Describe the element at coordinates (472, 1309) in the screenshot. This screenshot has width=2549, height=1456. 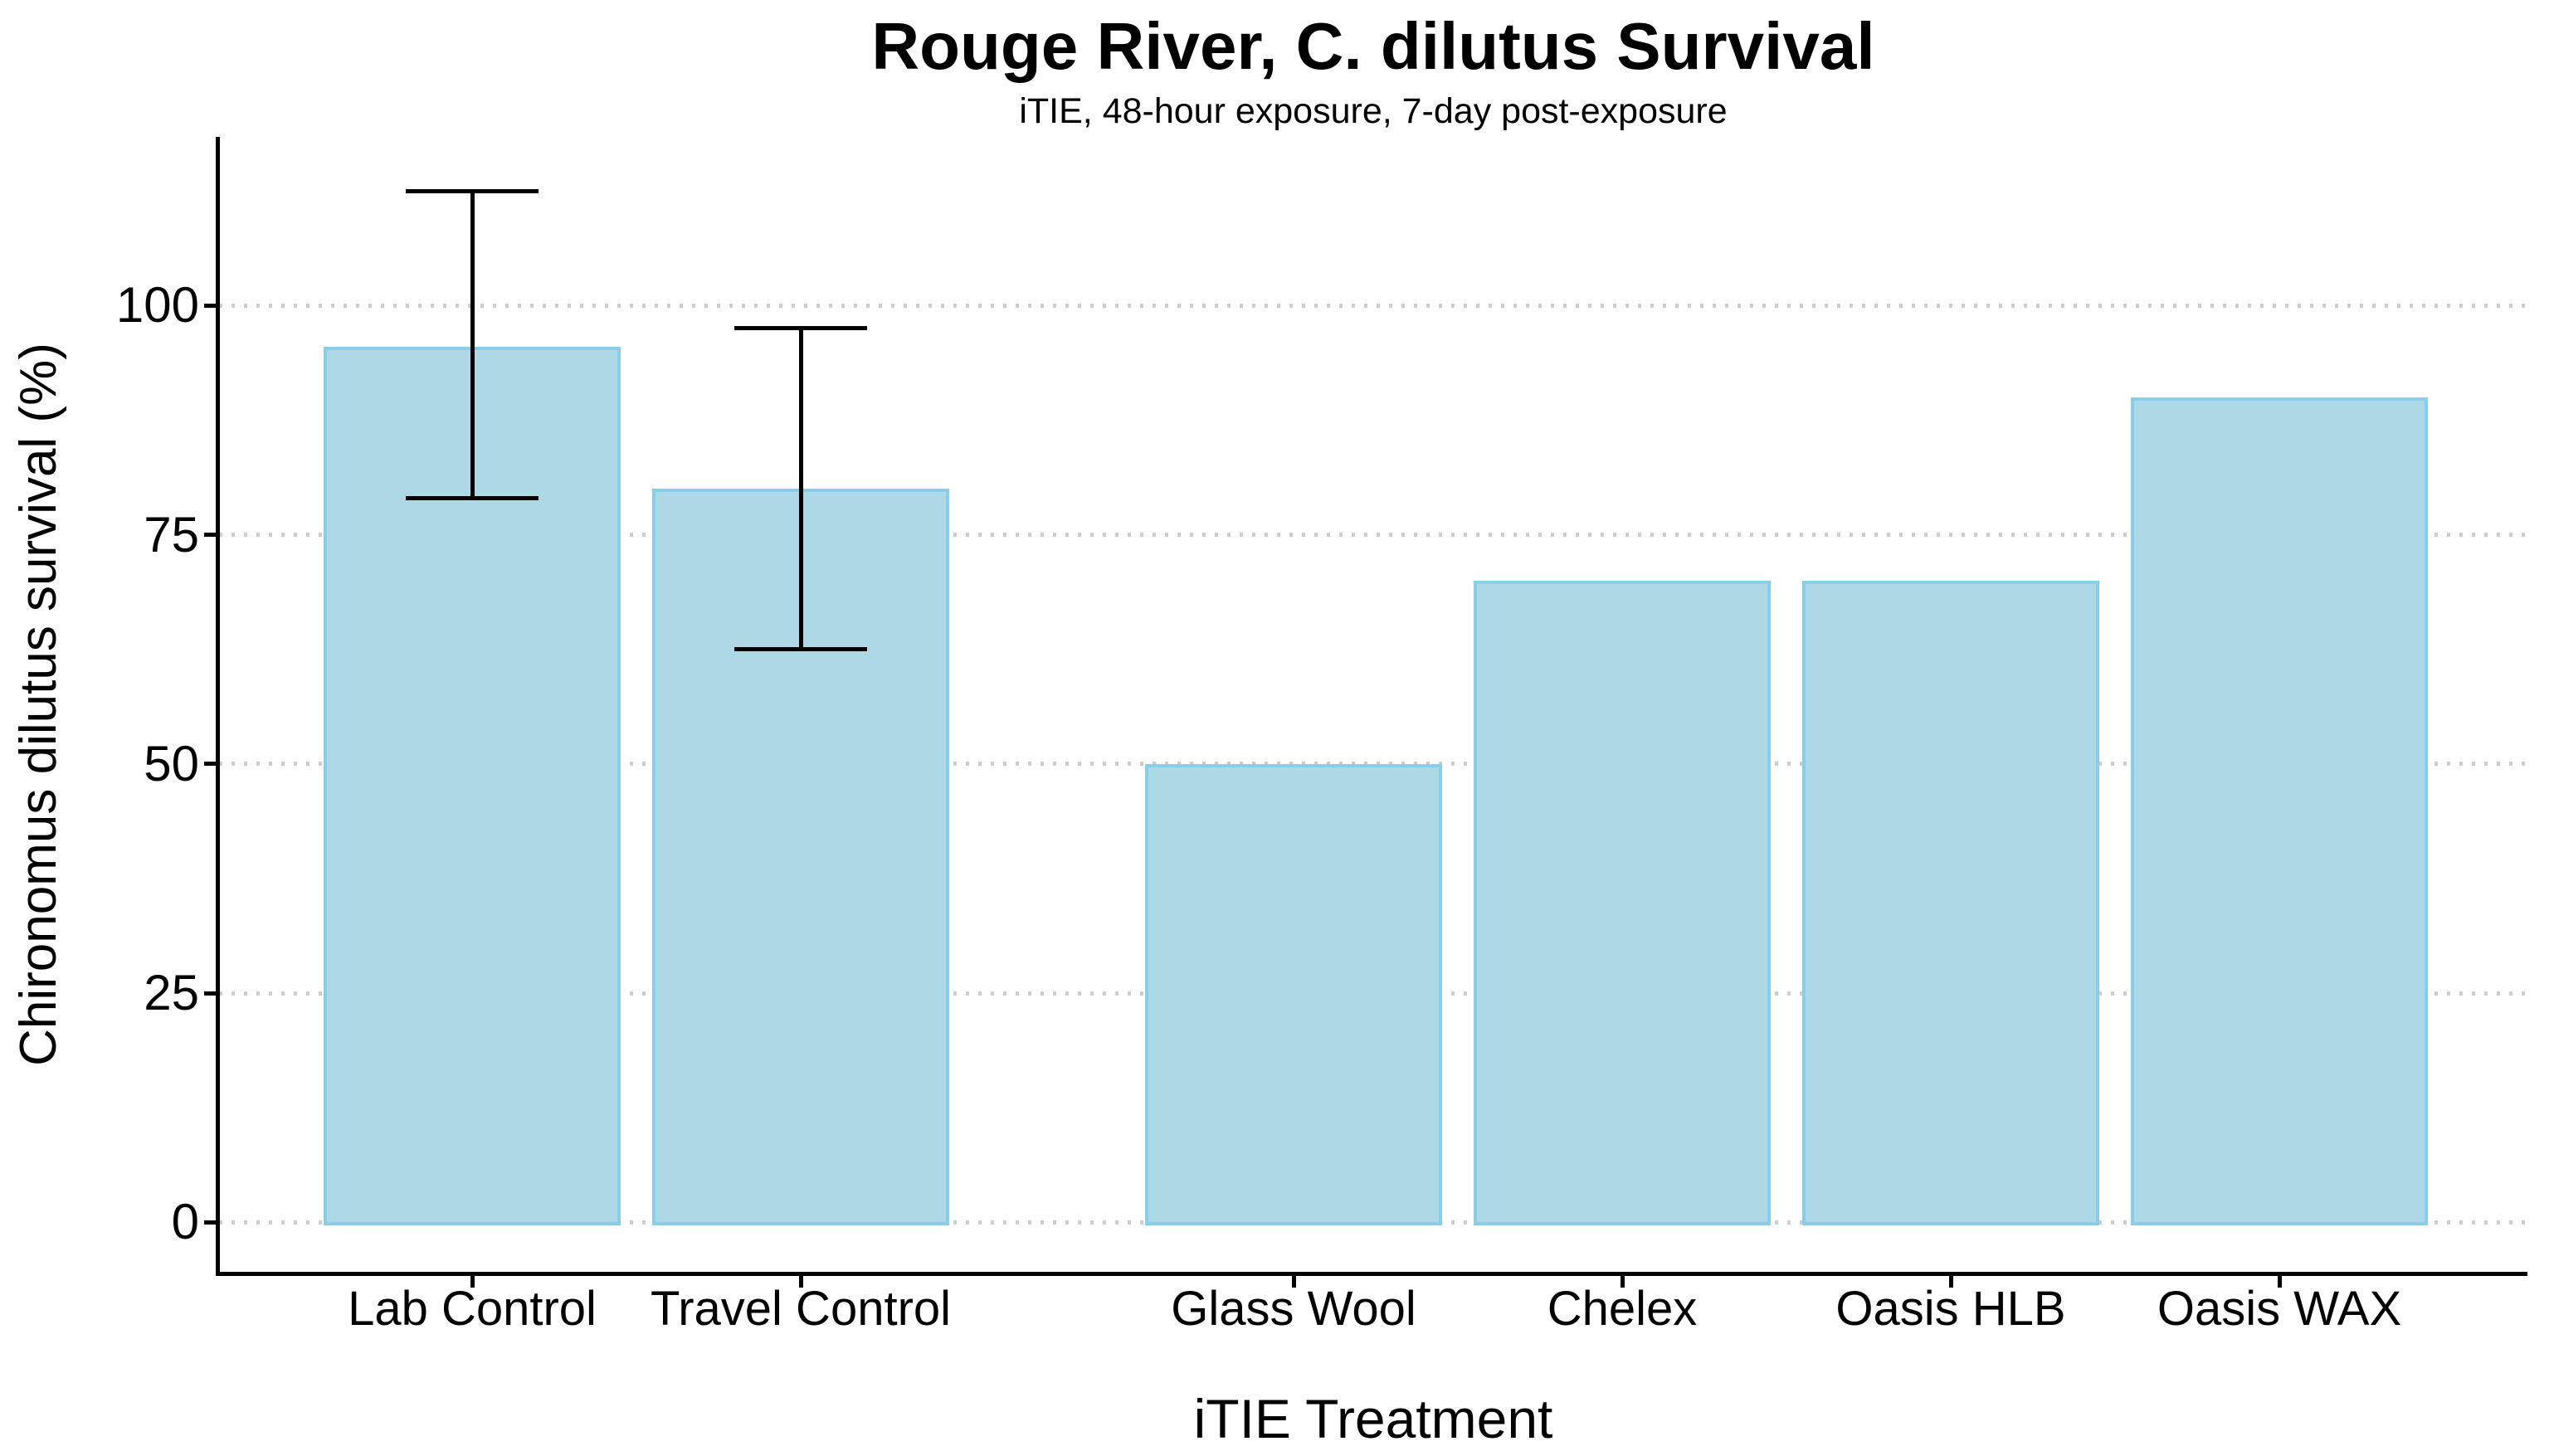
I see `x-tick-label-lab-control: Lab Control` at that location.